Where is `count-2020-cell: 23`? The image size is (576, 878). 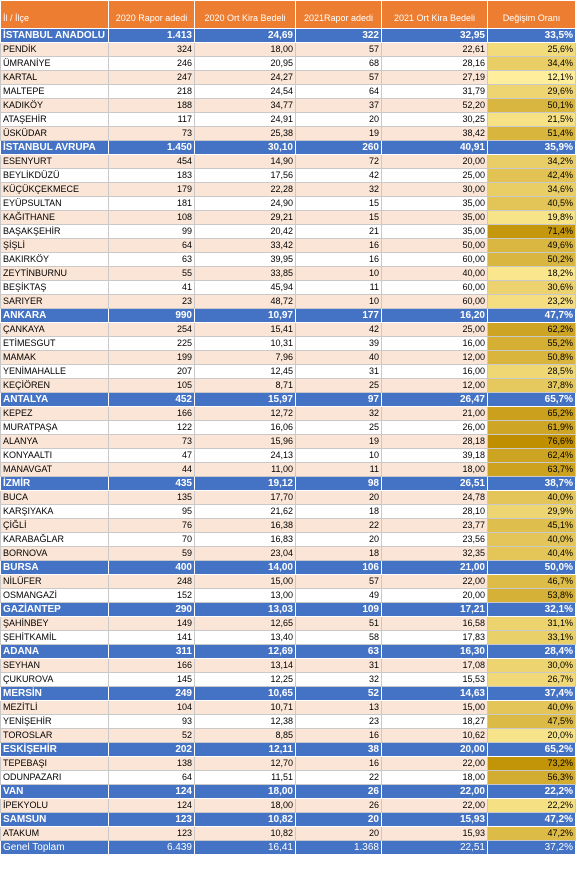 count-2020-cell: 23 is located at coordinates (151, 301).